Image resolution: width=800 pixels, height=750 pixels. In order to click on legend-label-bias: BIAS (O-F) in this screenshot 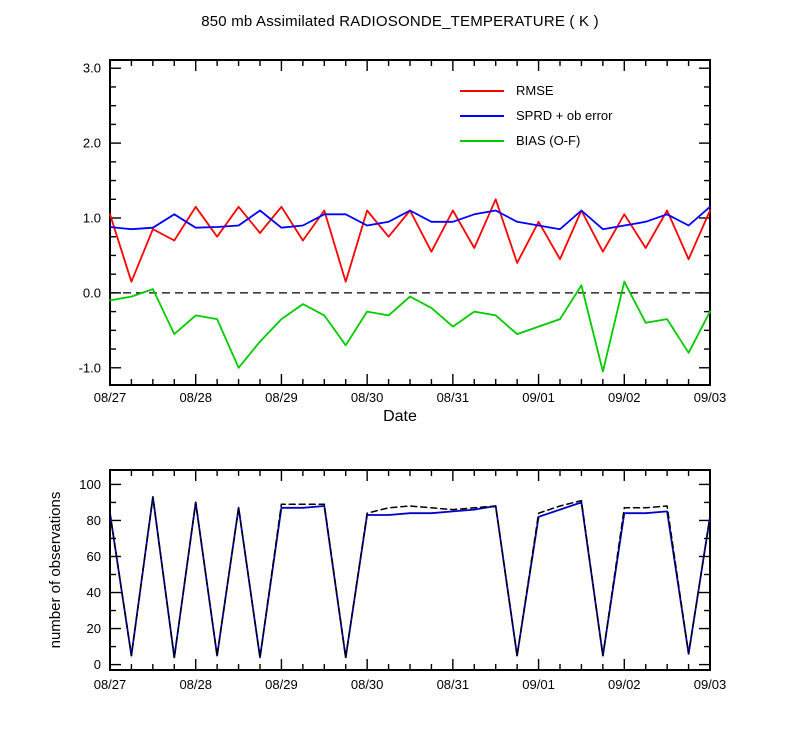, I will do `click(548, 140)`.